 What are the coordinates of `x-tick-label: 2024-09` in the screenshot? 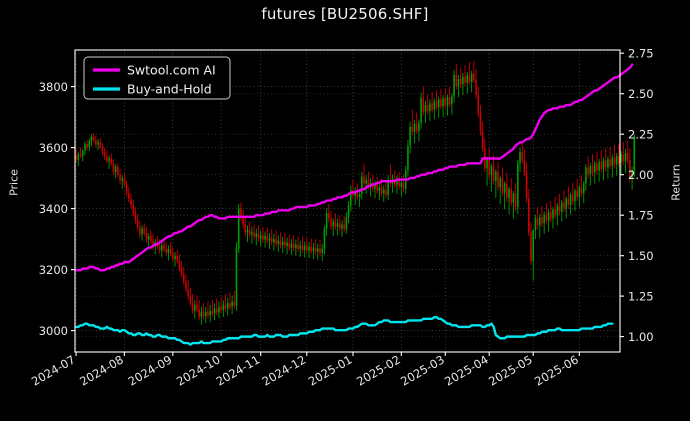 It's located at (150, 370).